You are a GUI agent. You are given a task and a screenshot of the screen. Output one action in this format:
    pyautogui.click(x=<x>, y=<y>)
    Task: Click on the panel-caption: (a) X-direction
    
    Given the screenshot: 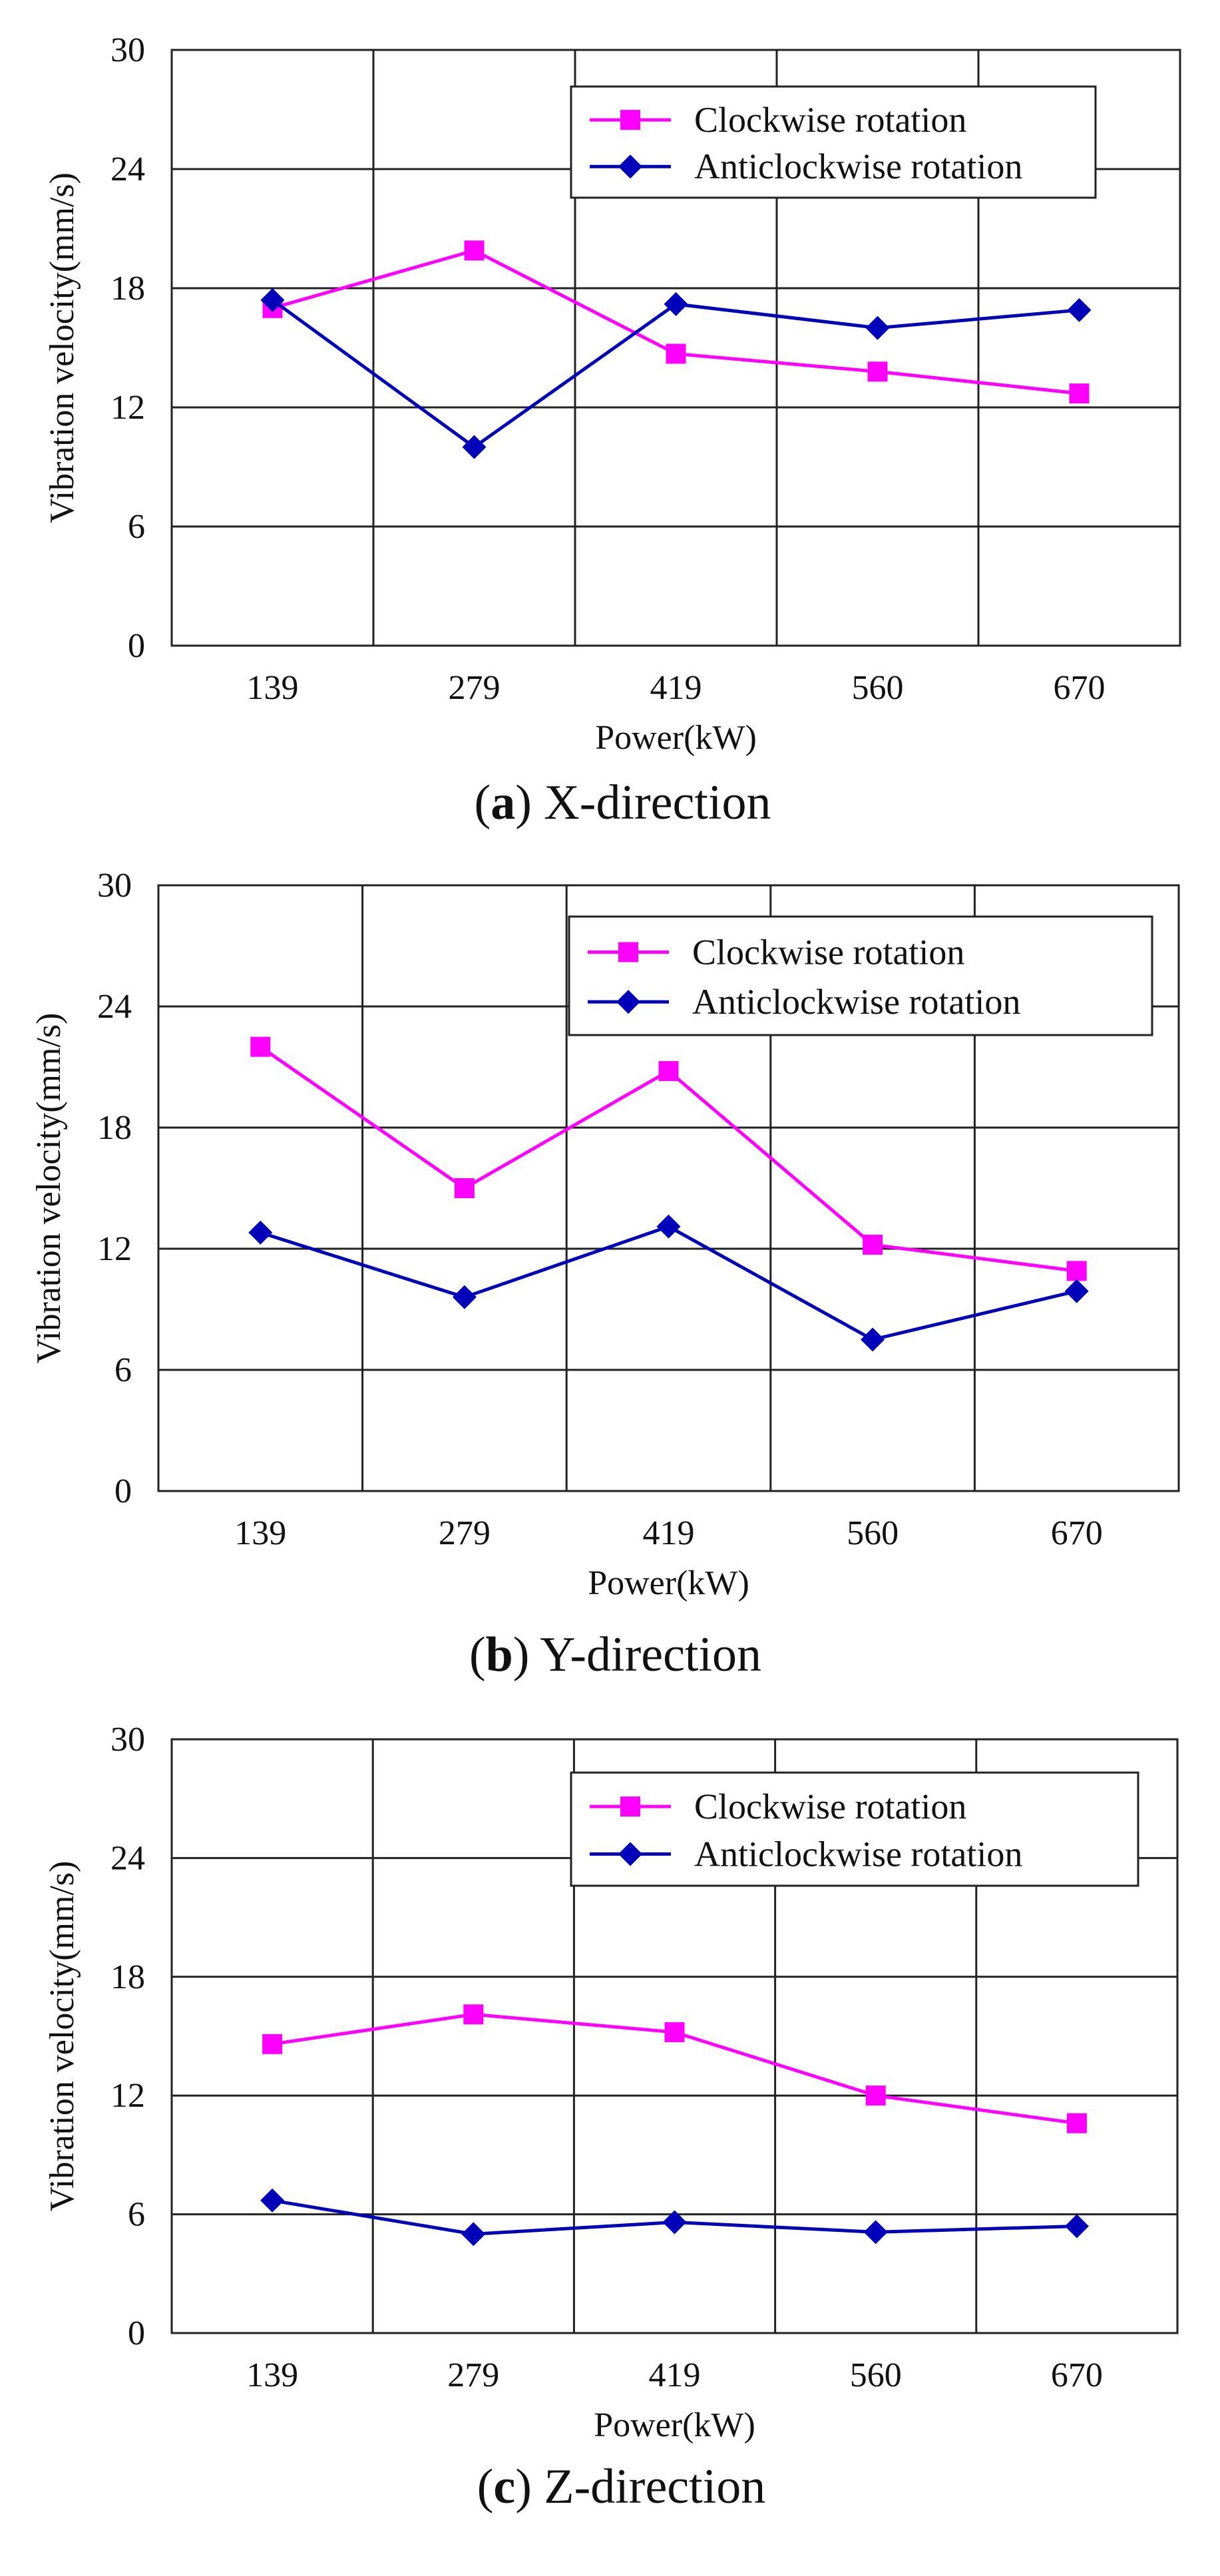 What is the action you would take?
    pyautogui.click(x=623, y=802)
    